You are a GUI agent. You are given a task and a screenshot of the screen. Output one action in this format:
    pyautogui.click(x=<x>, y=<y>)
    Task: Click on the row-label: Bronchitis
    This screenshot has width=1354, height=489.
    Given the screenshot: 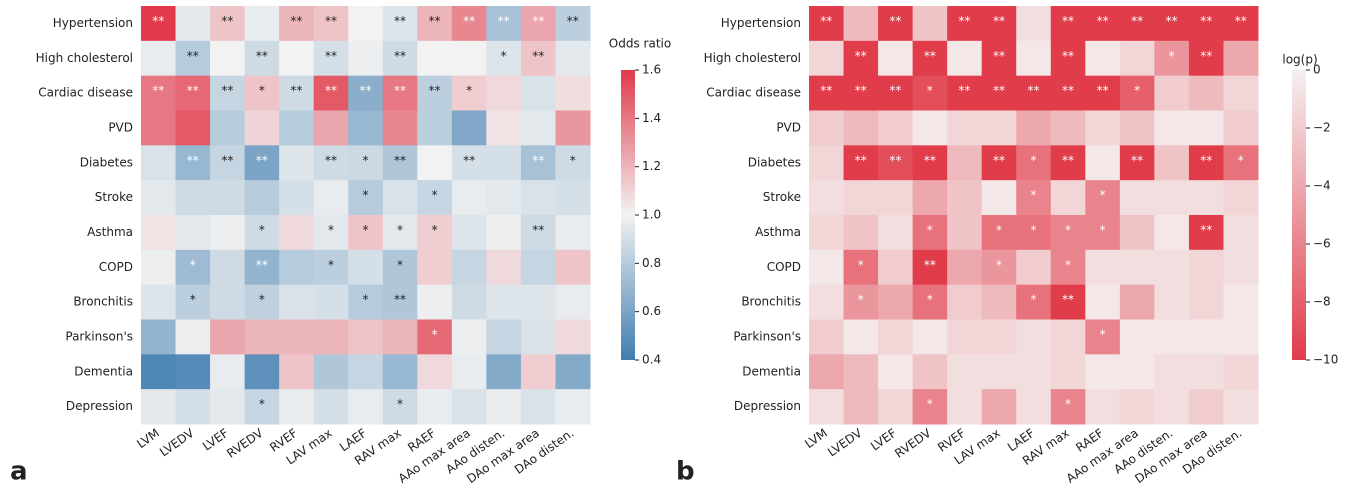 What is the action you would take?
    pyautogui.click(x=771, y=302)
    